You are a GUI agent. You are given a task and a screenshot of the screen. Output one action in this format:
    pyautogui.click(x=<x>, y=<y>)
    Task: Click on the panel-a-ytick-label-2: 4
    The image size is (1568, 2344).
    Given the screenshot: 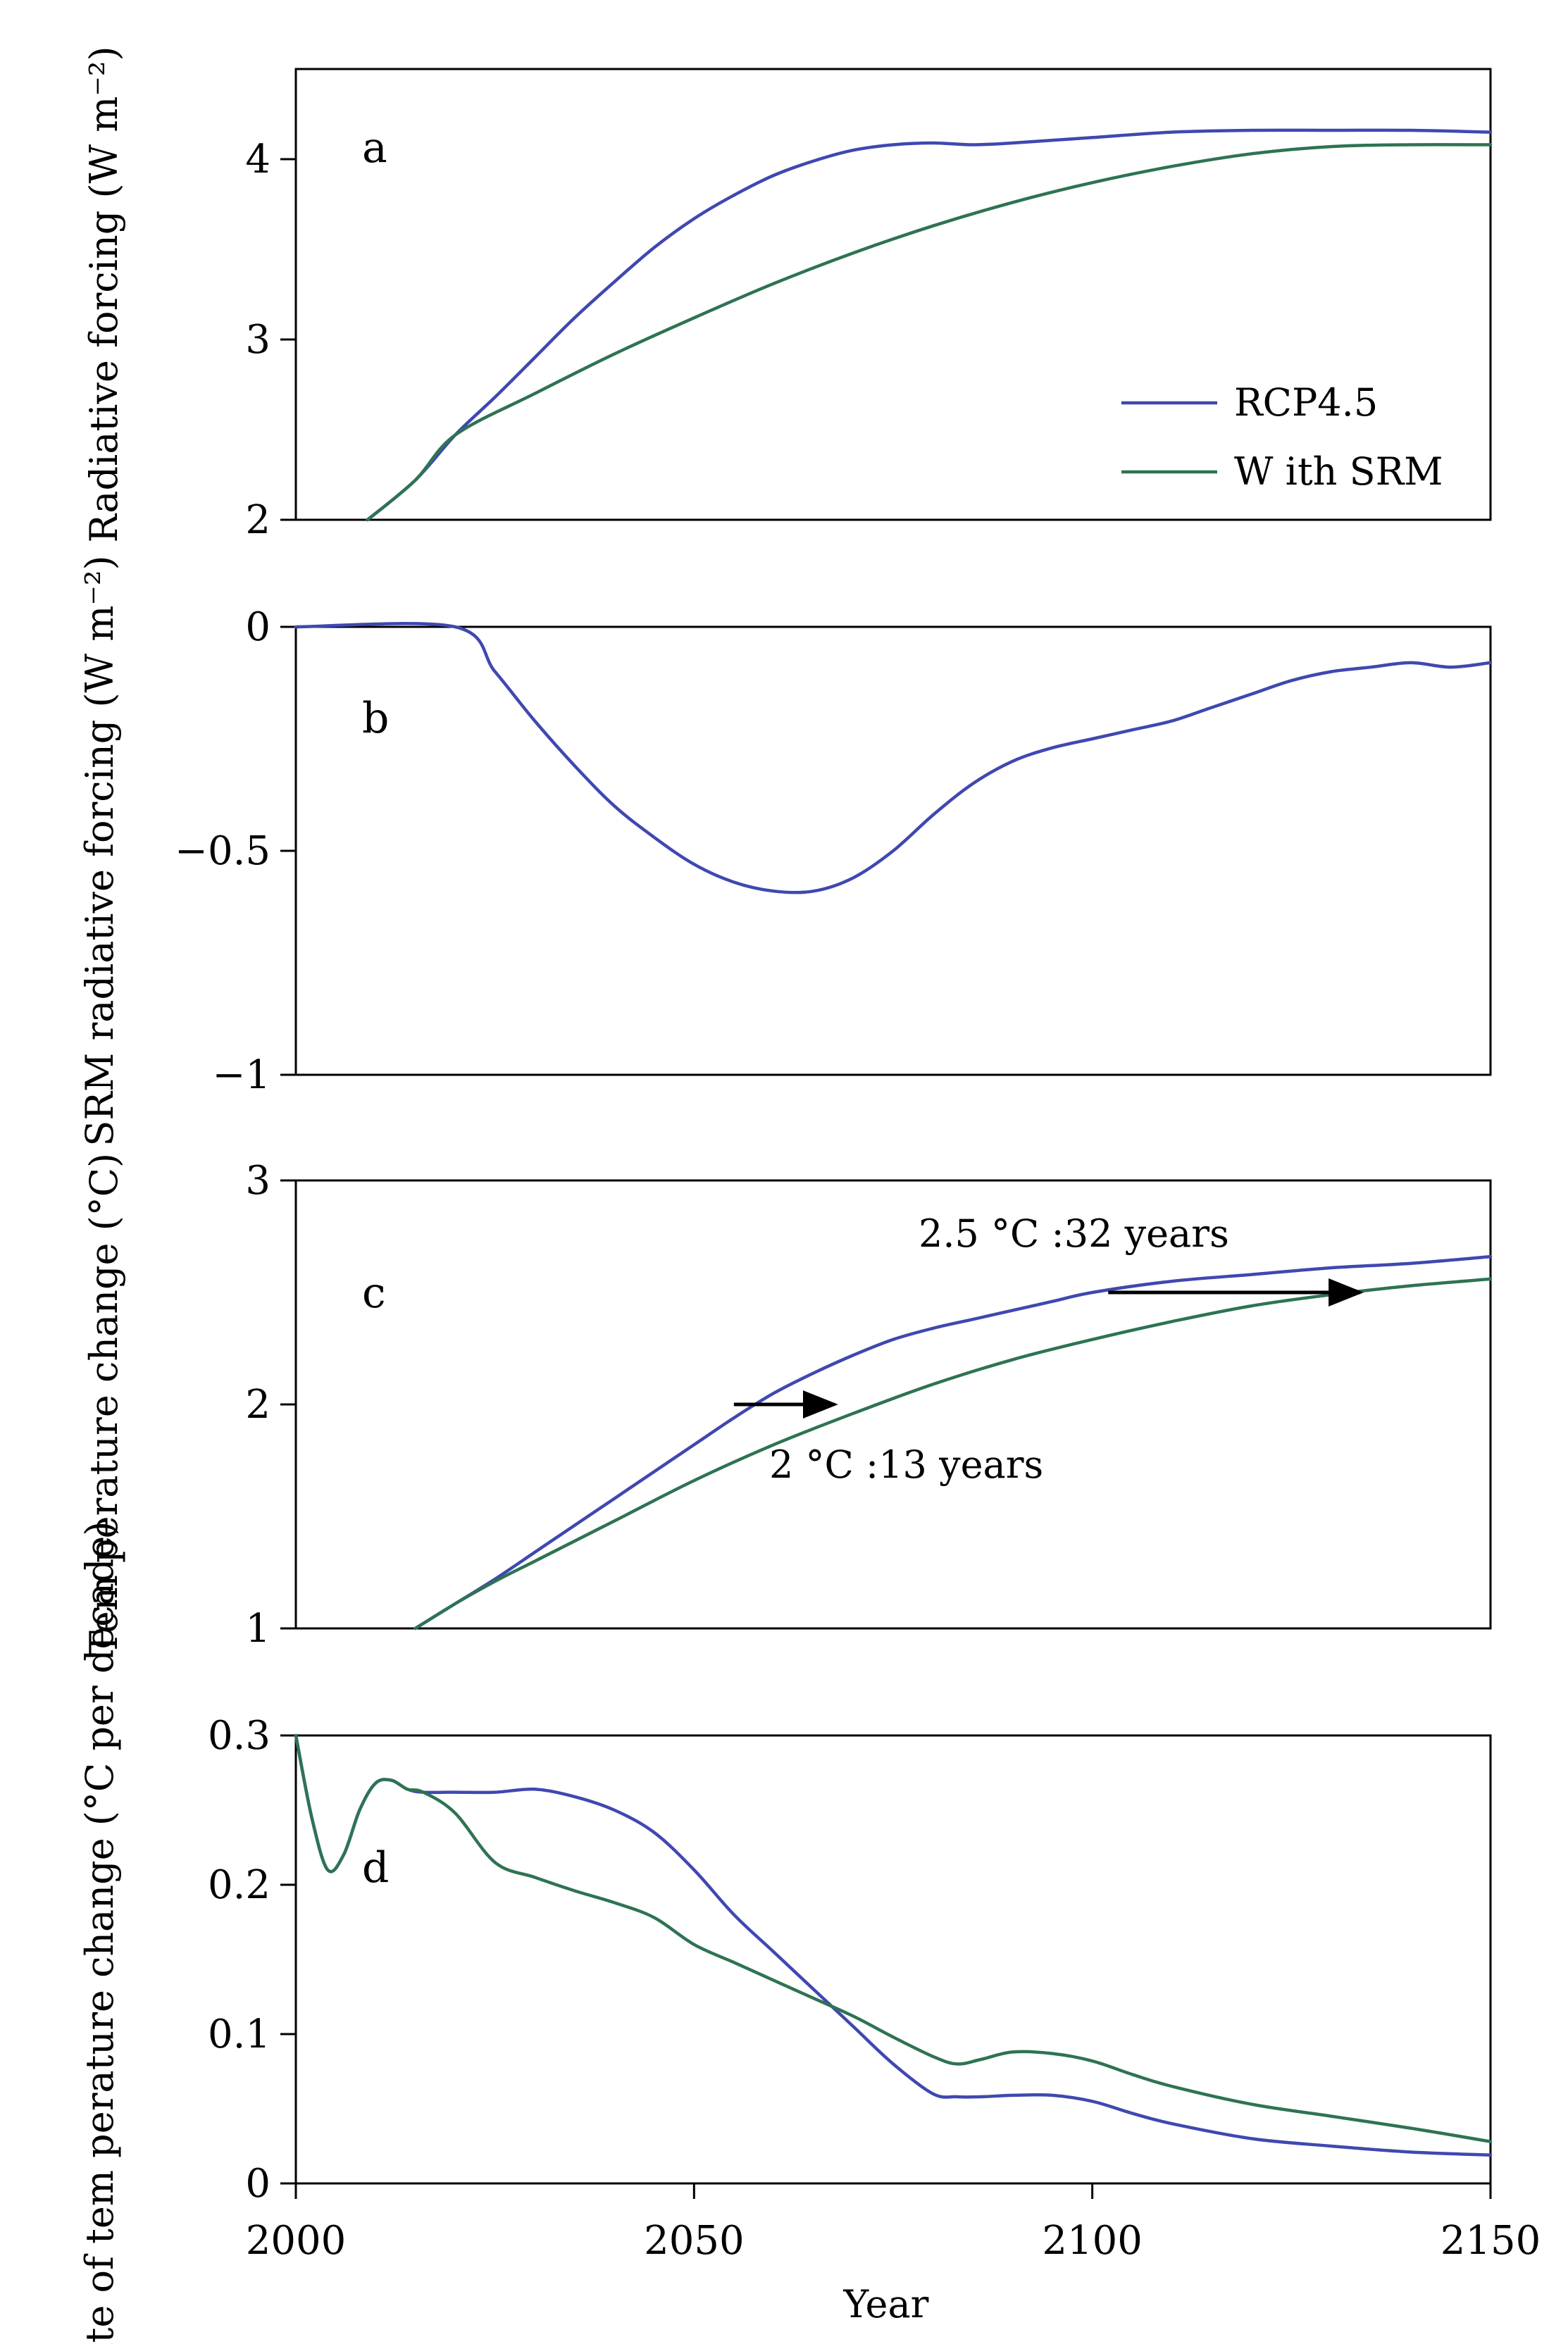 What is the action you would take?
    pyautogui.click(x=257, y=159)
    